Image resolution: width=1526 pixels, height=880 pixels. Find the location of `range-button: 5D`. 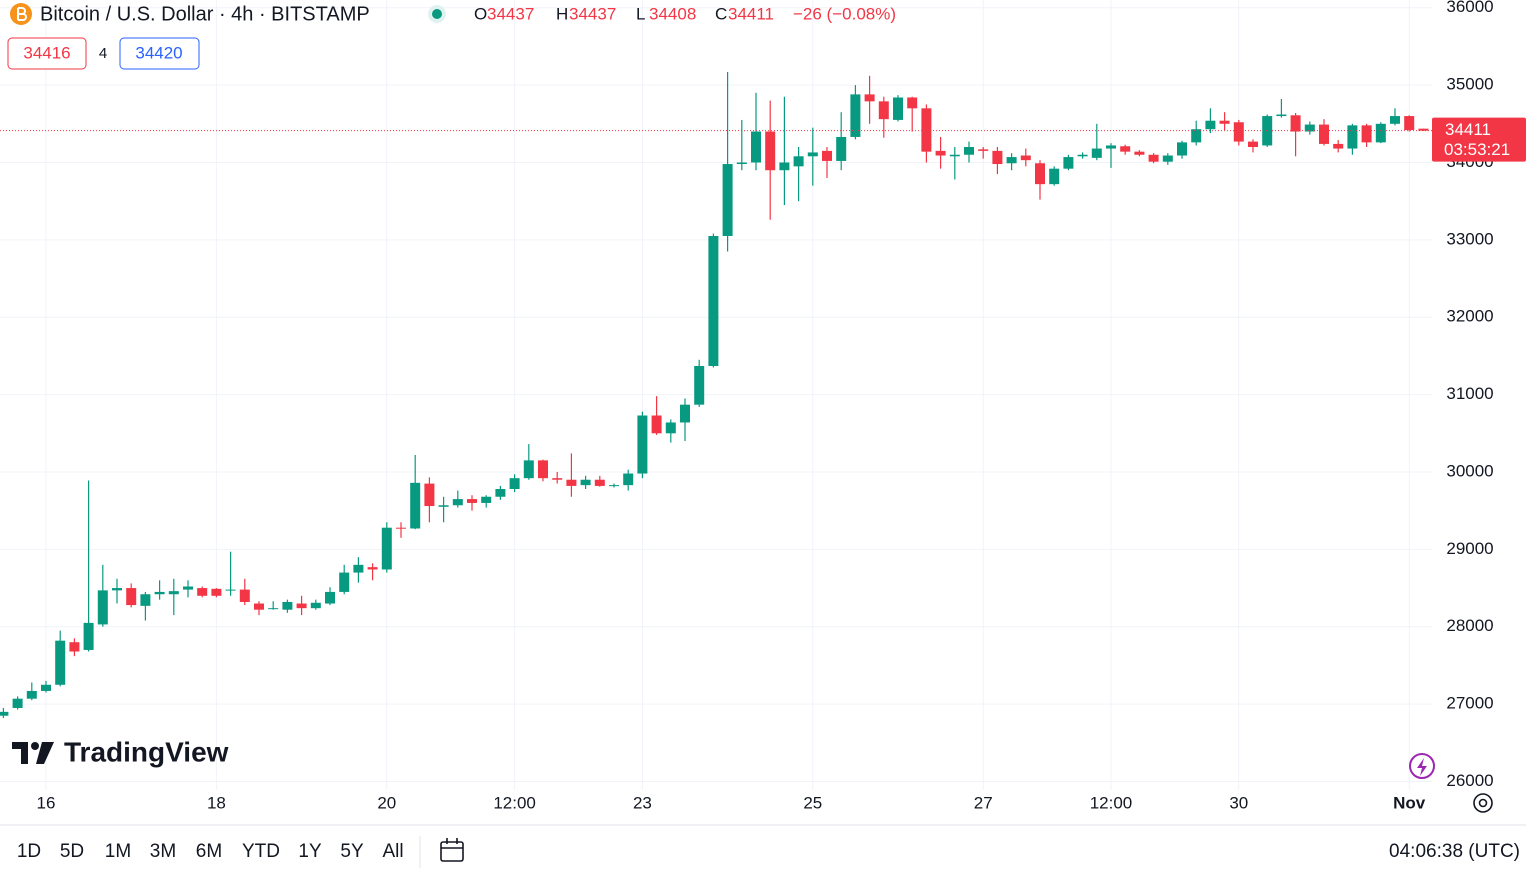

range-button: 5D is located at coordinates (72, 851).